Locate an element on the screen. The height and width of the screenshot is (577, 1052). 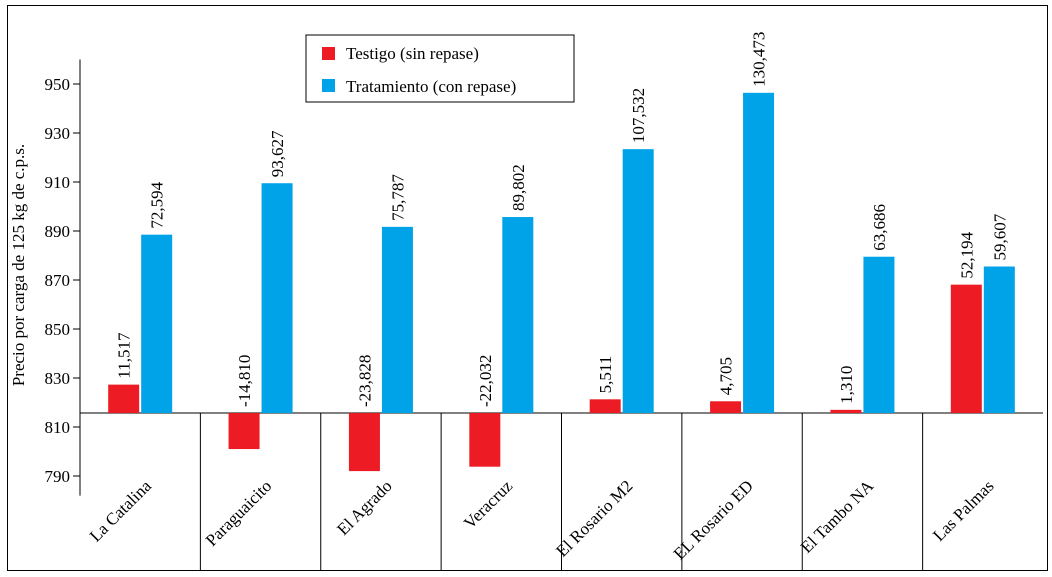
bar-value-label: 1,310 is located at coordinates (846, 385).